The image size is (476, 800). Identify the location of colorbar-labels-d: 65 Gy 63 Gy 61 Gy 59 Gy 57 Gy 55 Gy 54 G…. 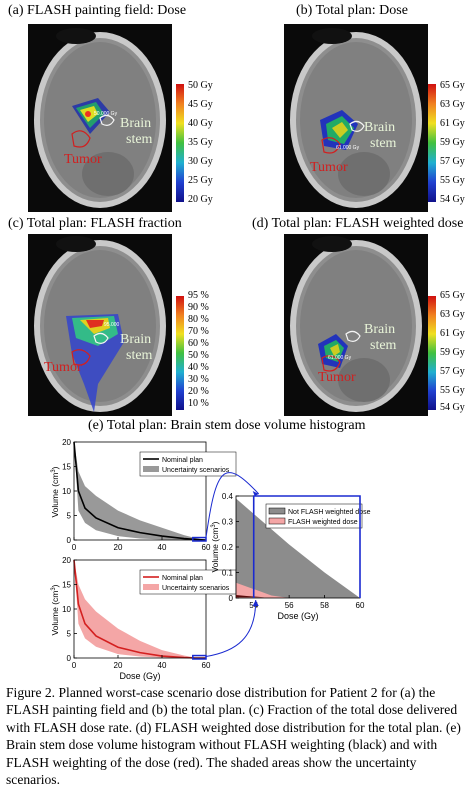
(458, 352).